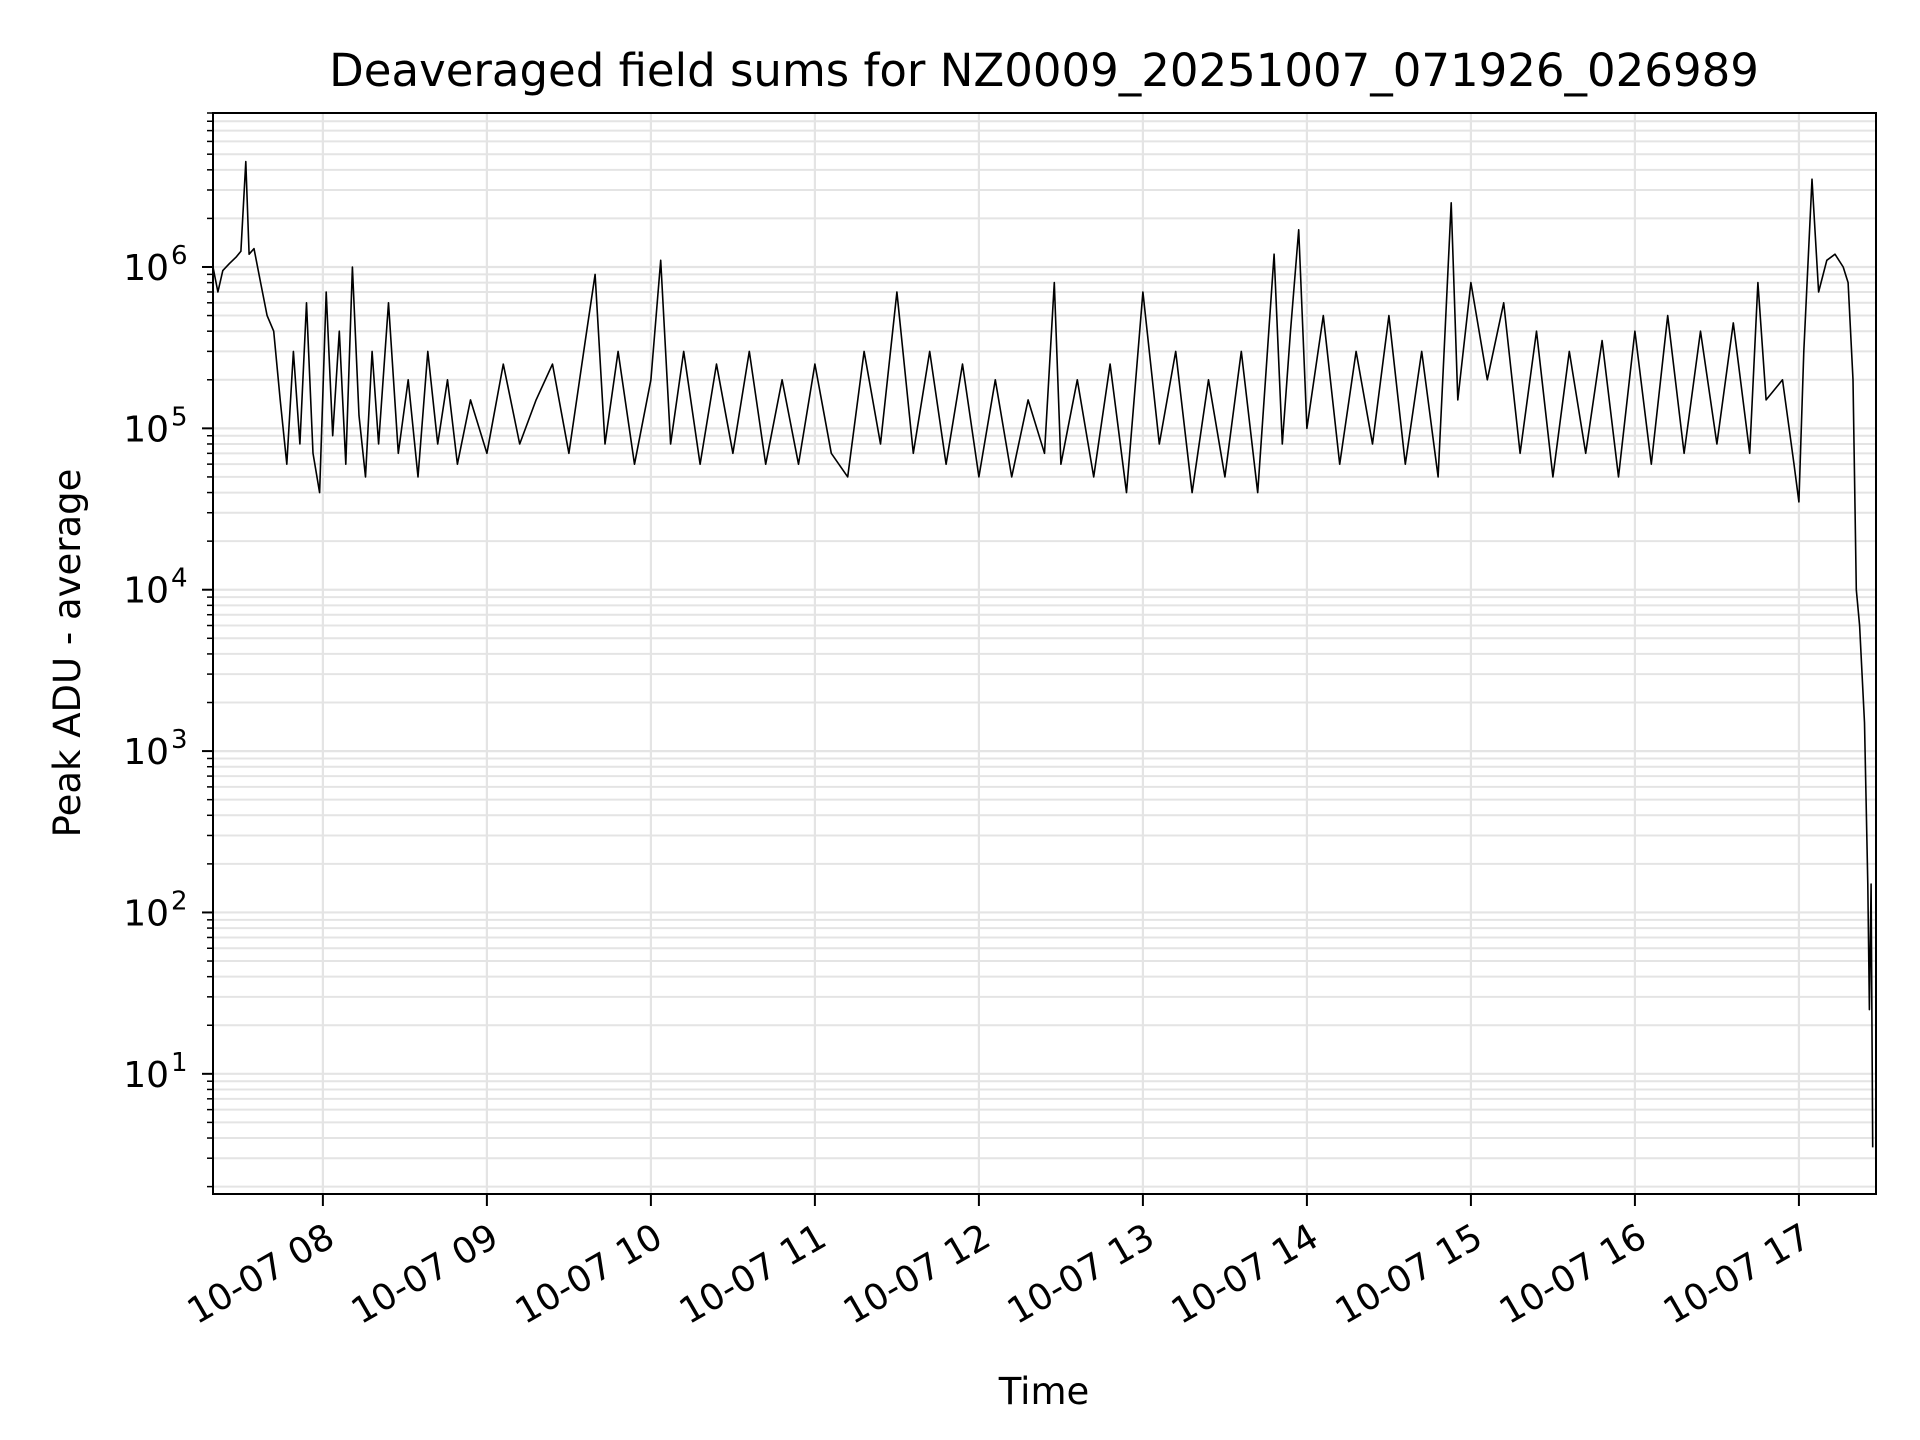 The height and width of the screenshot is (1440, 1920). Describe the element at coordinates (179, 417) in the screenshot. I see `y-tick-exponent: 5` at that location.